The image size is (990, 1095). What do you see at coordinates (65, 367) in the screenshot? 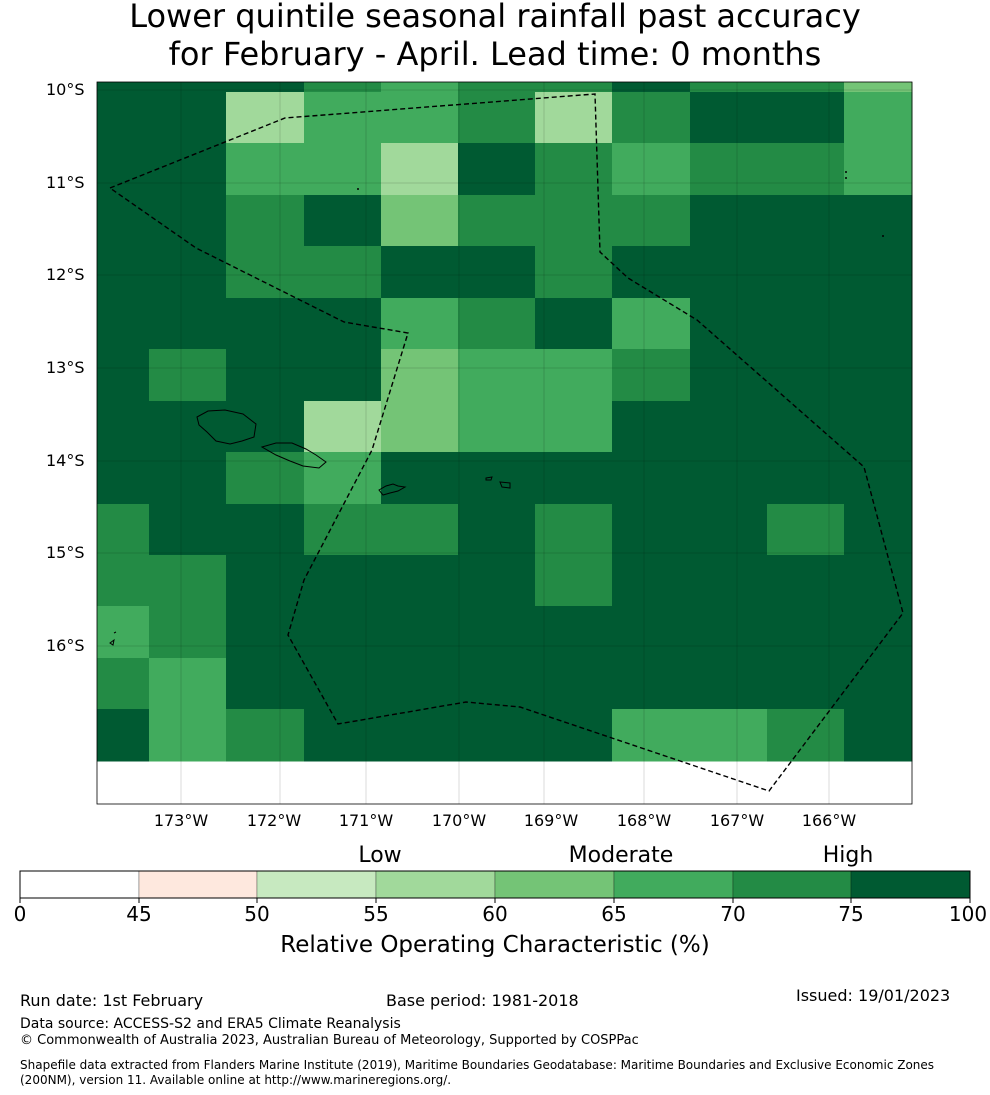
I see `lat-label-13s: 13°S` at bounding box center [65, 367].